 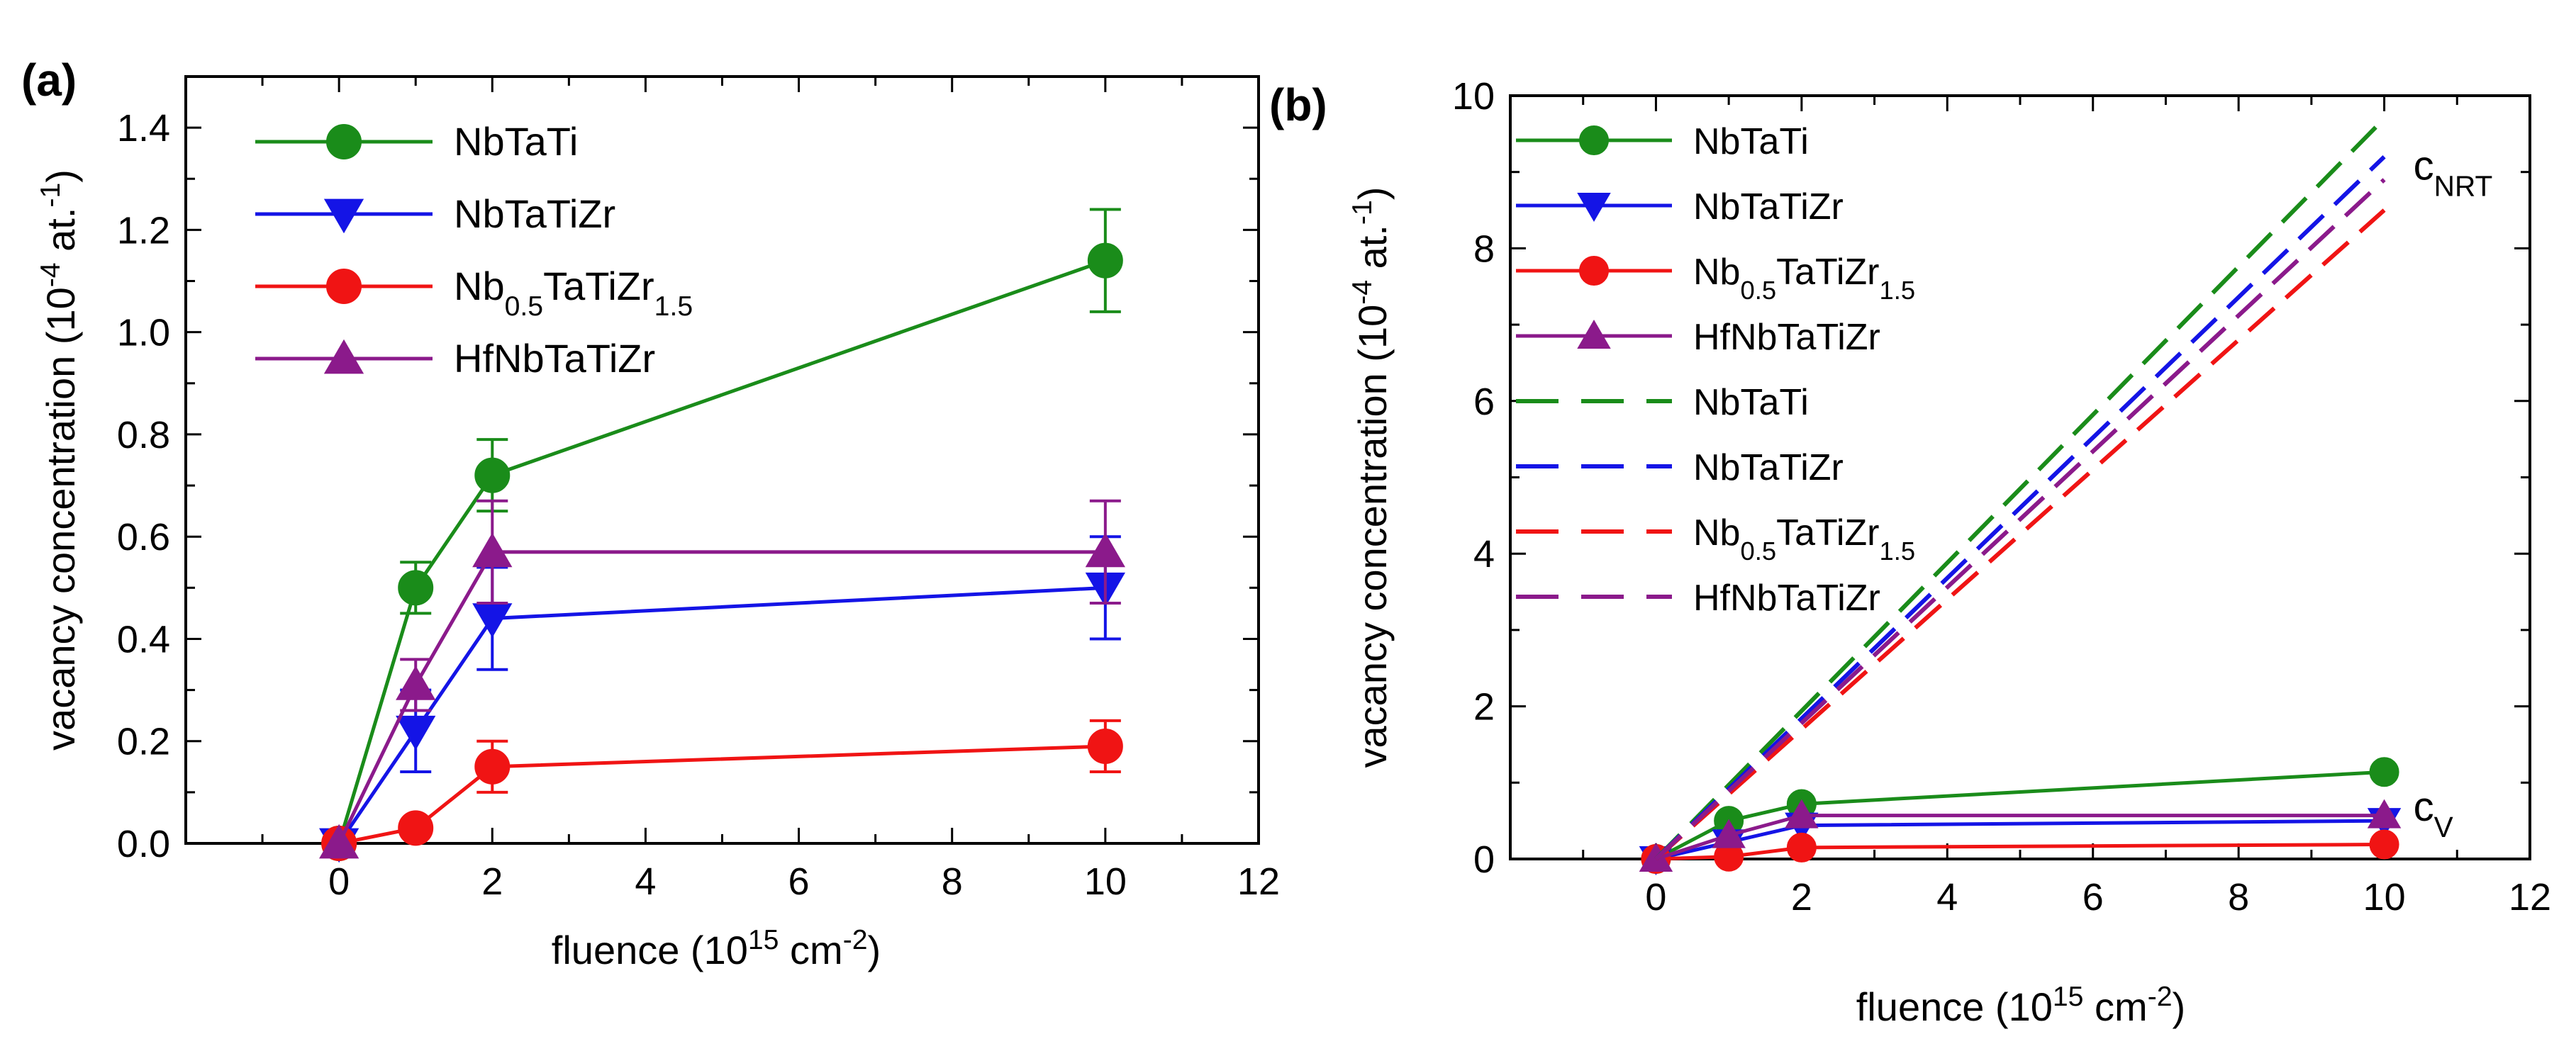 I want to click on panel-label: (a), so click(x=49, y=80).